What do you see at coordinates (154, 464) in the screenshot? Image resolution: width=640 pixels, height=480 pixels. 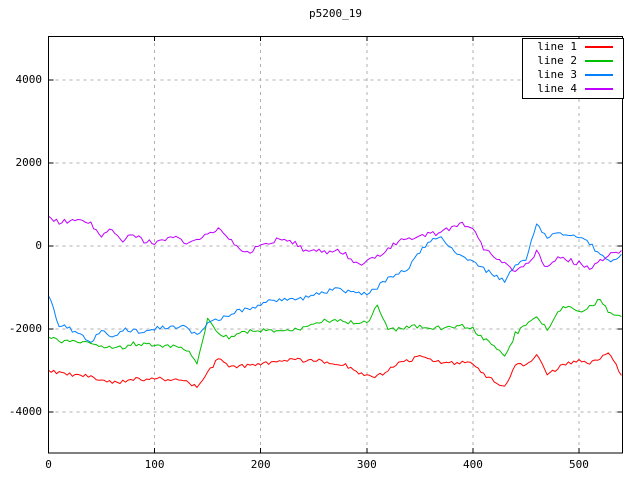 I see `x-tick-label: 100` at bounding box center [154, 464].